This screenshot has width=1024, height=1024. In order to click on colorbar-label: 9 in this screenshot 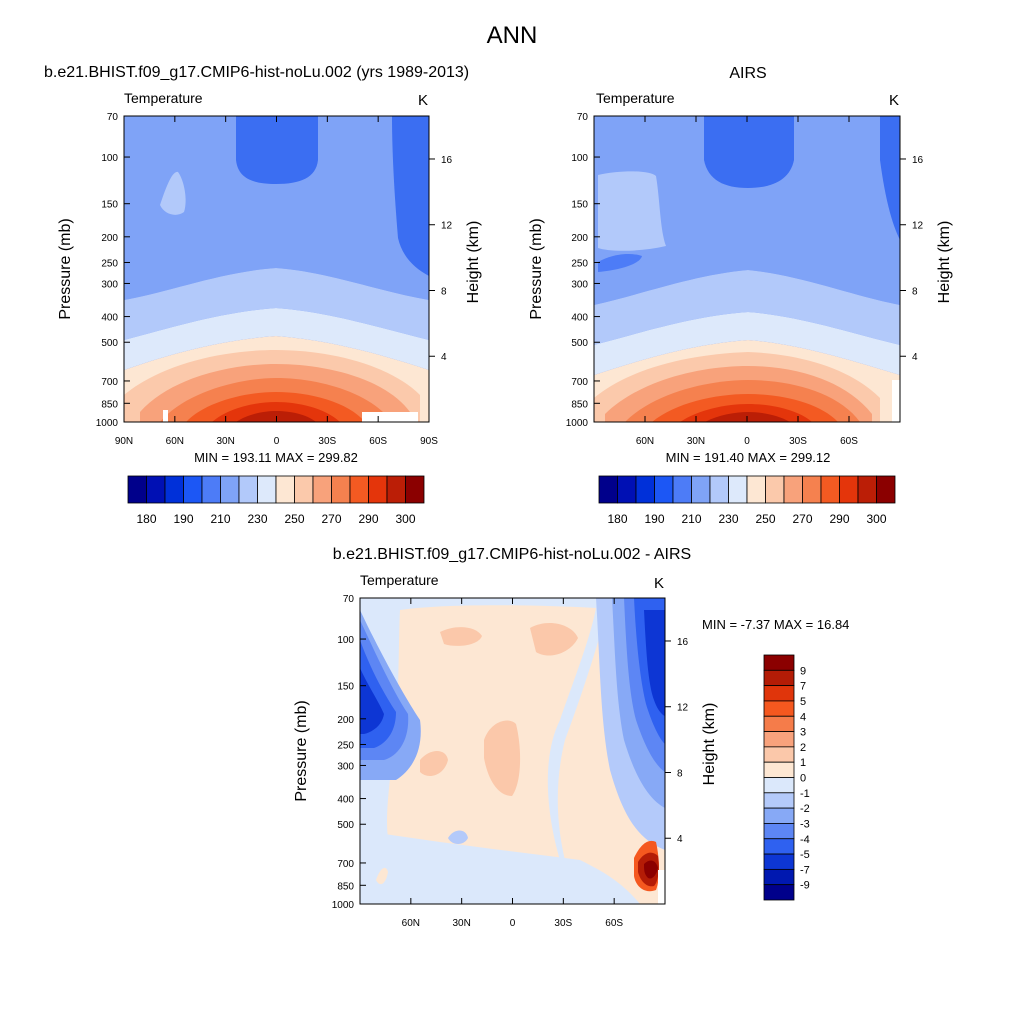, I will do `click(803, 671)`.